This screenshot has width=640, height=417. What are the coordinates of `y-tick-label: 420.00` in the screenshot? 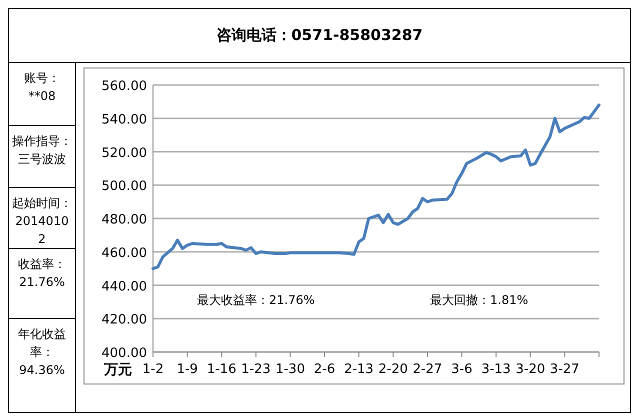 It's located at (124, 320).